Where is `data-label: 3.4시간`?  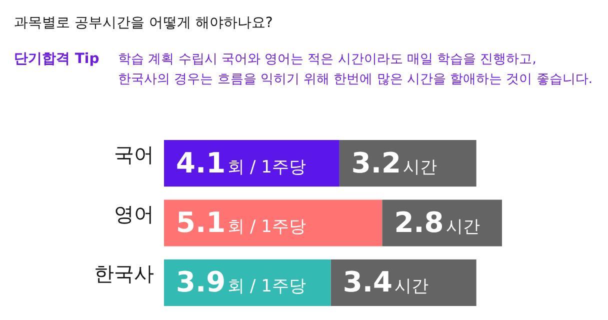 data-label: 3.4시간 is located at coordinates (385, 282).